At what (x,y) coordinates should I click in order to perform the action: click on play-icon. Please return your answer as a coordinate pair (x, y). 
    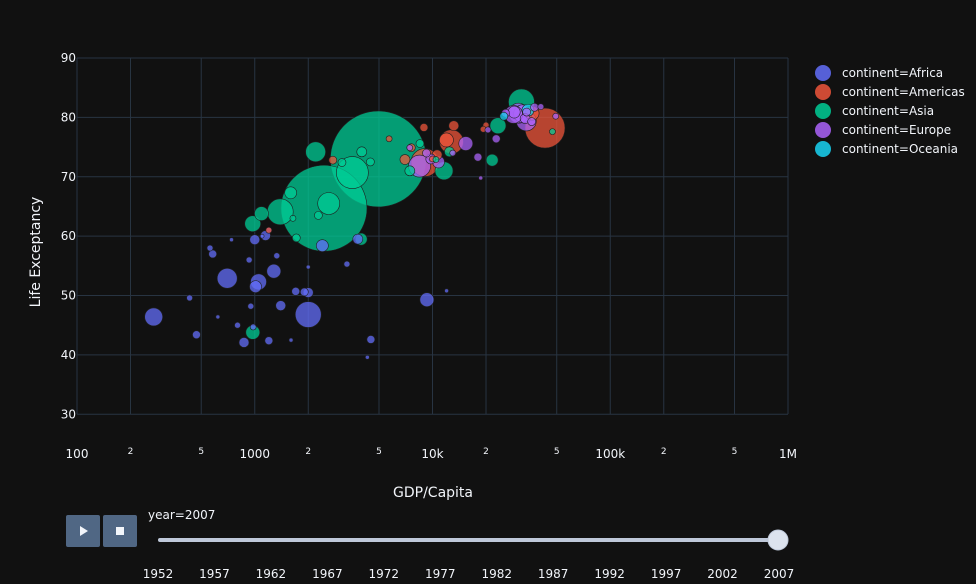
    Looking at the image, I should click on (84, 531).